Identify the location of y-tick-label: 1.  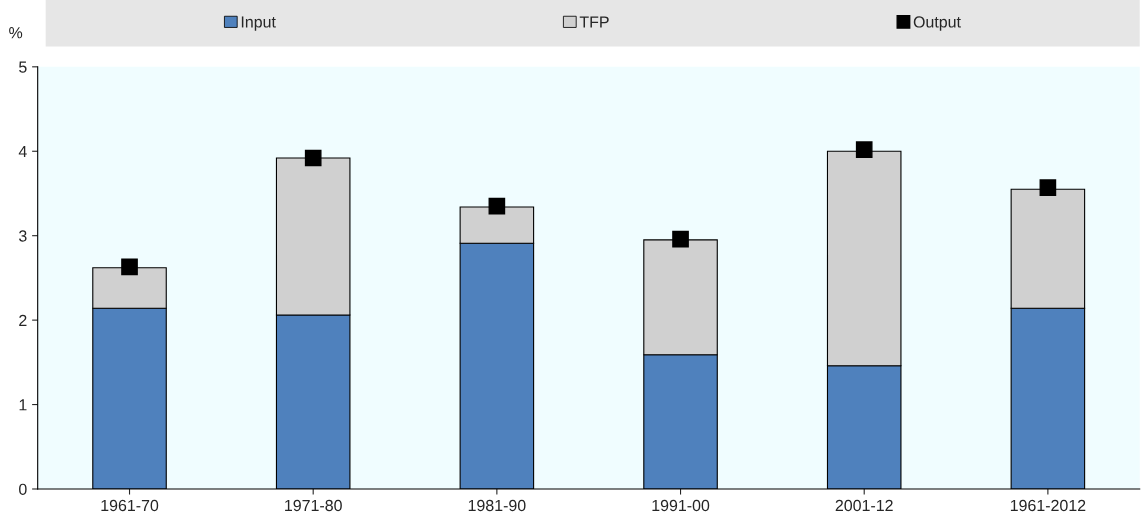
(23, 405).